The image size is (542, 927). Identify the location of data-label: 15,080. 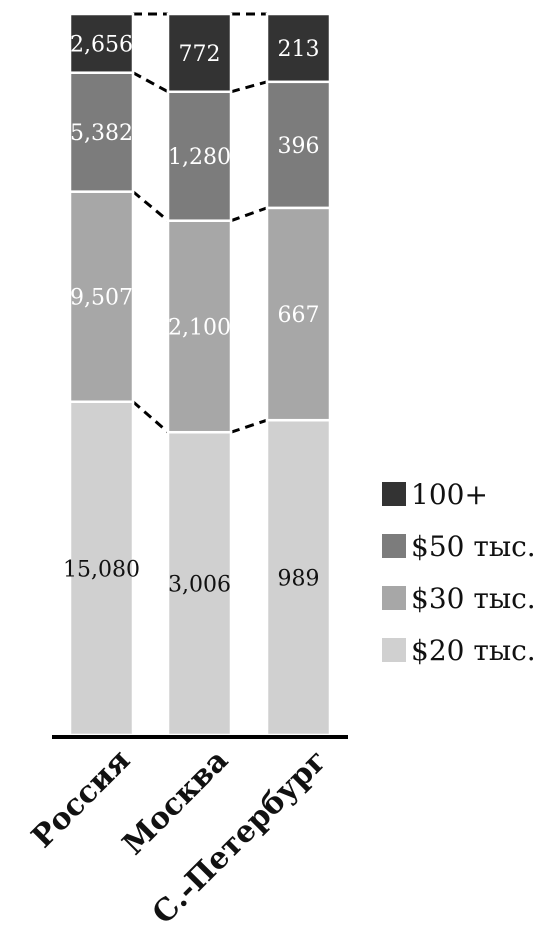
(101, 569).